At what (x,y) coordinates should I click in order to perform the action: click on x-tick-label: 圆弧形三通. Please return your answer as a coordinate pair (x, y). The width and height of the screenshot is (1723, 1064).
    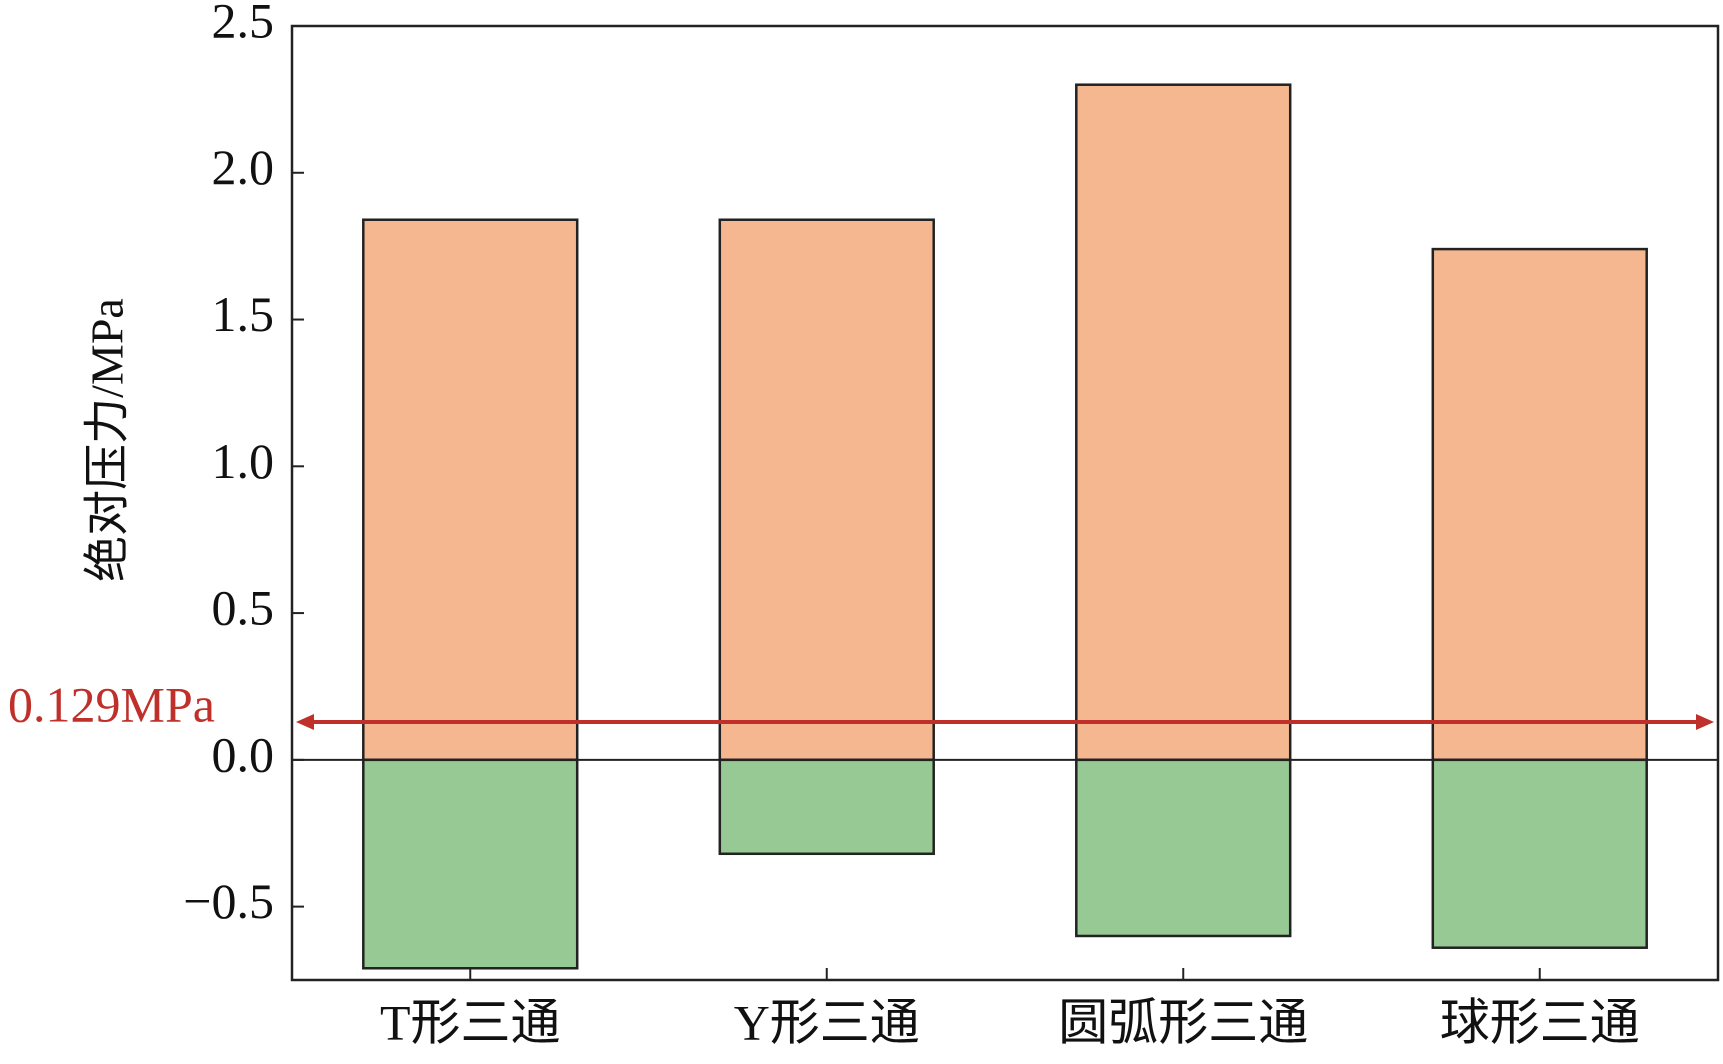
    Looking at the image, I should click on (1183, 1022).